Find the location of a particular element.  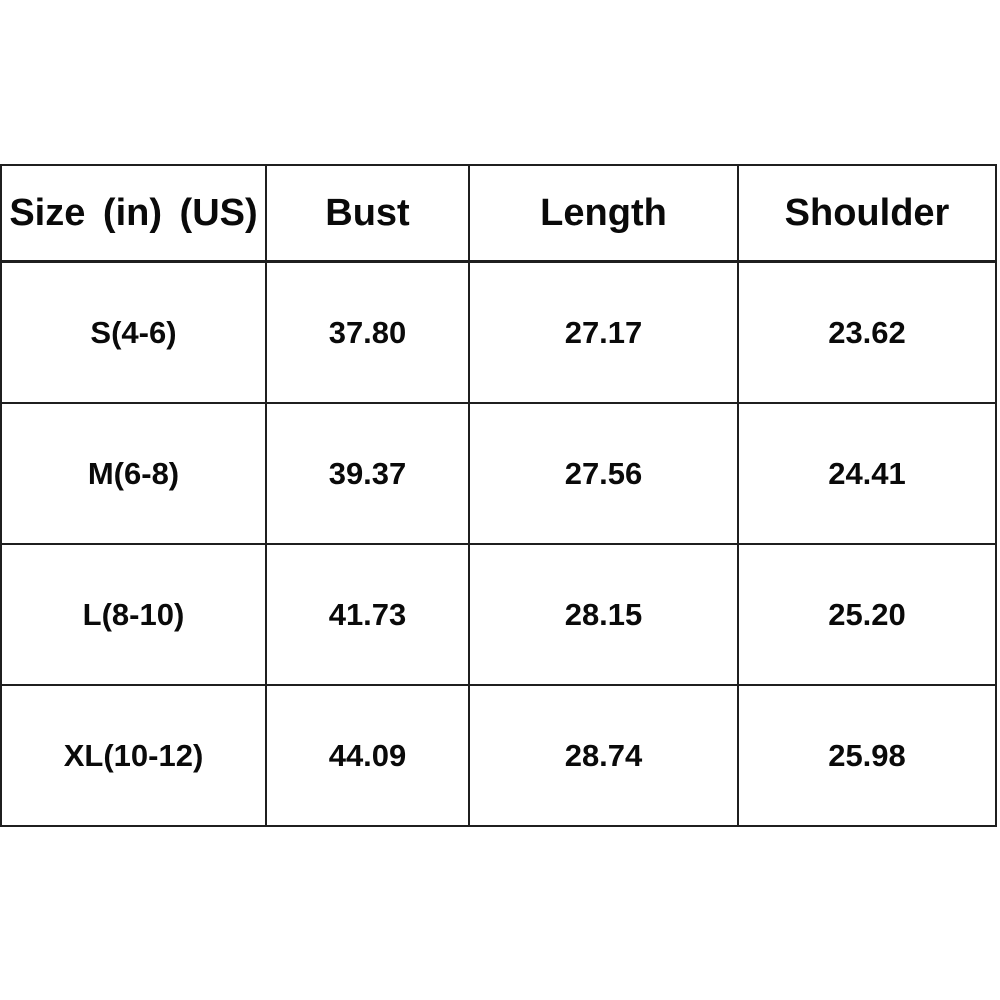

size-cell-xl: XL(10-12) is located at coordinates (133, 755).